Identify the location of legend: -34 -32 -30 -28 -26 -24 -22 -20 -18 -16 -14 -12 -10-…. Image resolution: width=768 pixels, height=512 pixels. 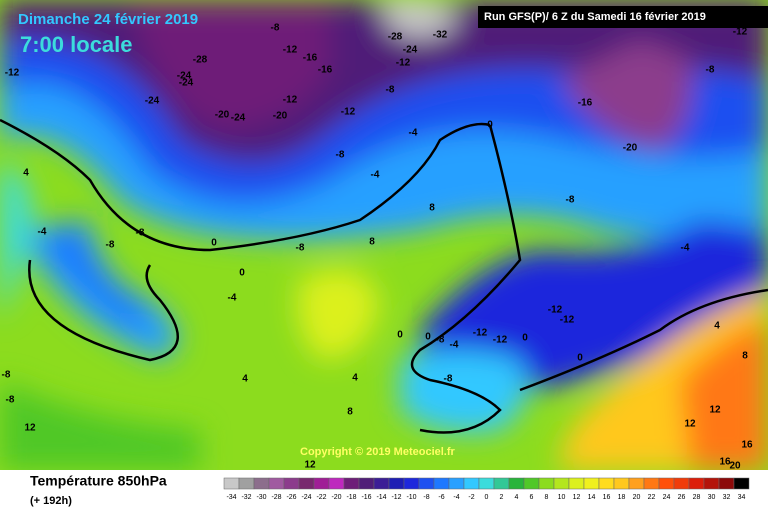
(486, 489).